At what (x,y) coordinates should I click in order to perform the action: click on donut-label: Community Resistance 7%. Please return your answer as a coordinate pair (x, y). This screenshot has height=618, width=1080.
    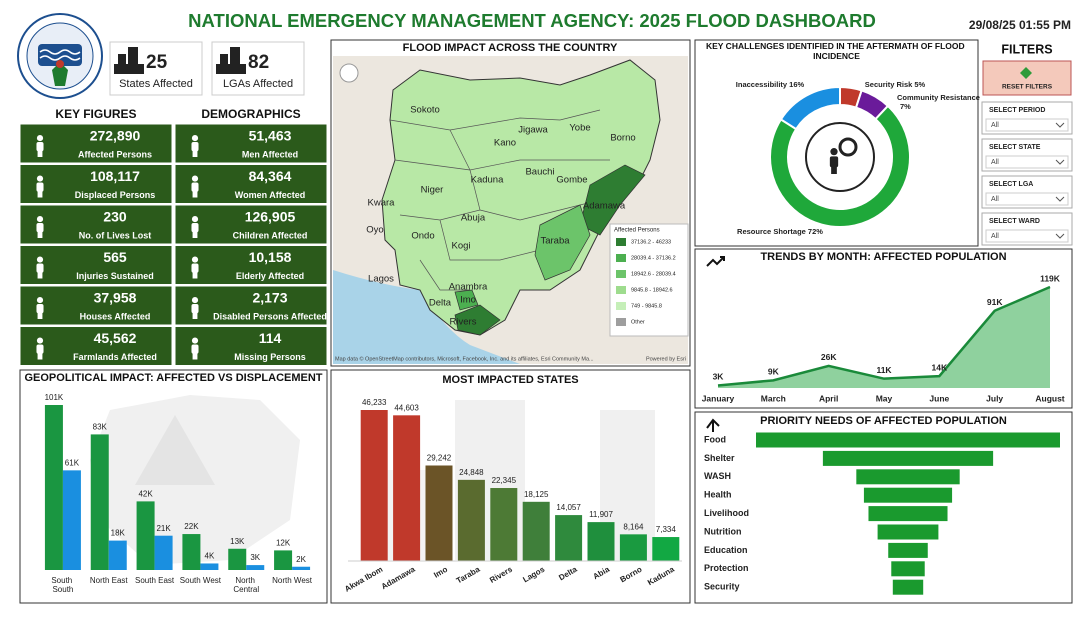
    Looking at the image, I should click on (938, 102).